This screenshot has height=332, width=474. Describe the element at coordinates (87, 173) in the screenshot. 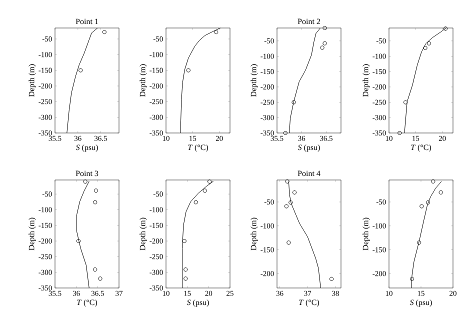

I see `chart-title: Point 3` at that location.